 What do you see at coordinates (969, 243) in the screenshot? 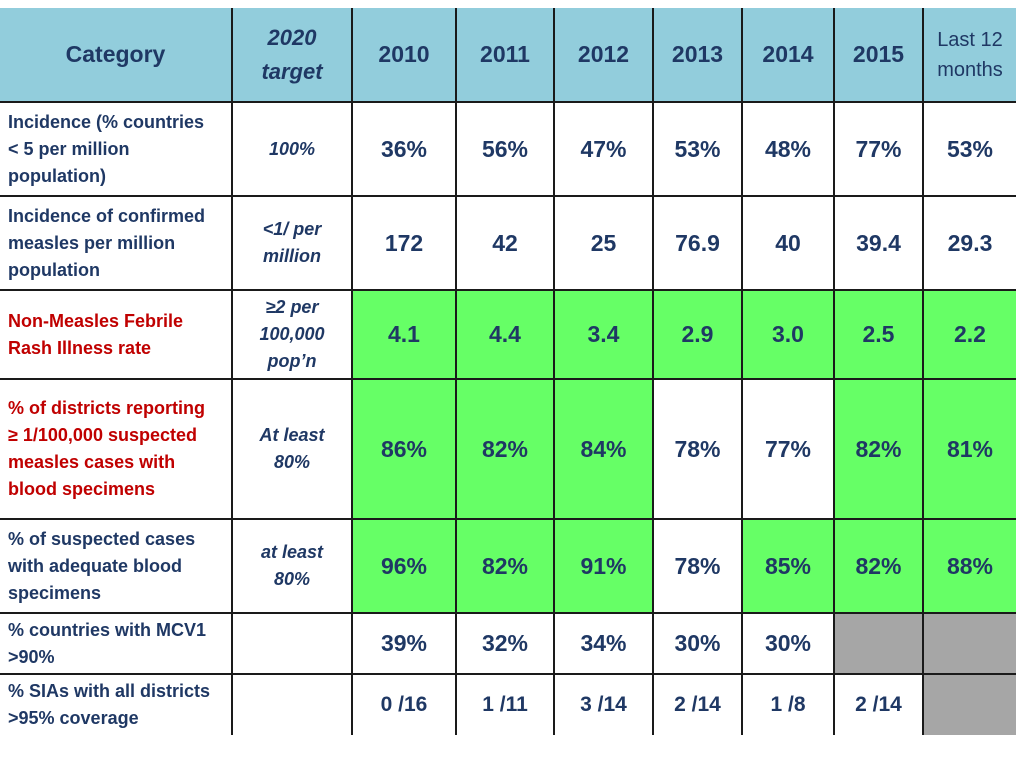
I see `value-cell: 29.3` at bounding box center [969, 243].